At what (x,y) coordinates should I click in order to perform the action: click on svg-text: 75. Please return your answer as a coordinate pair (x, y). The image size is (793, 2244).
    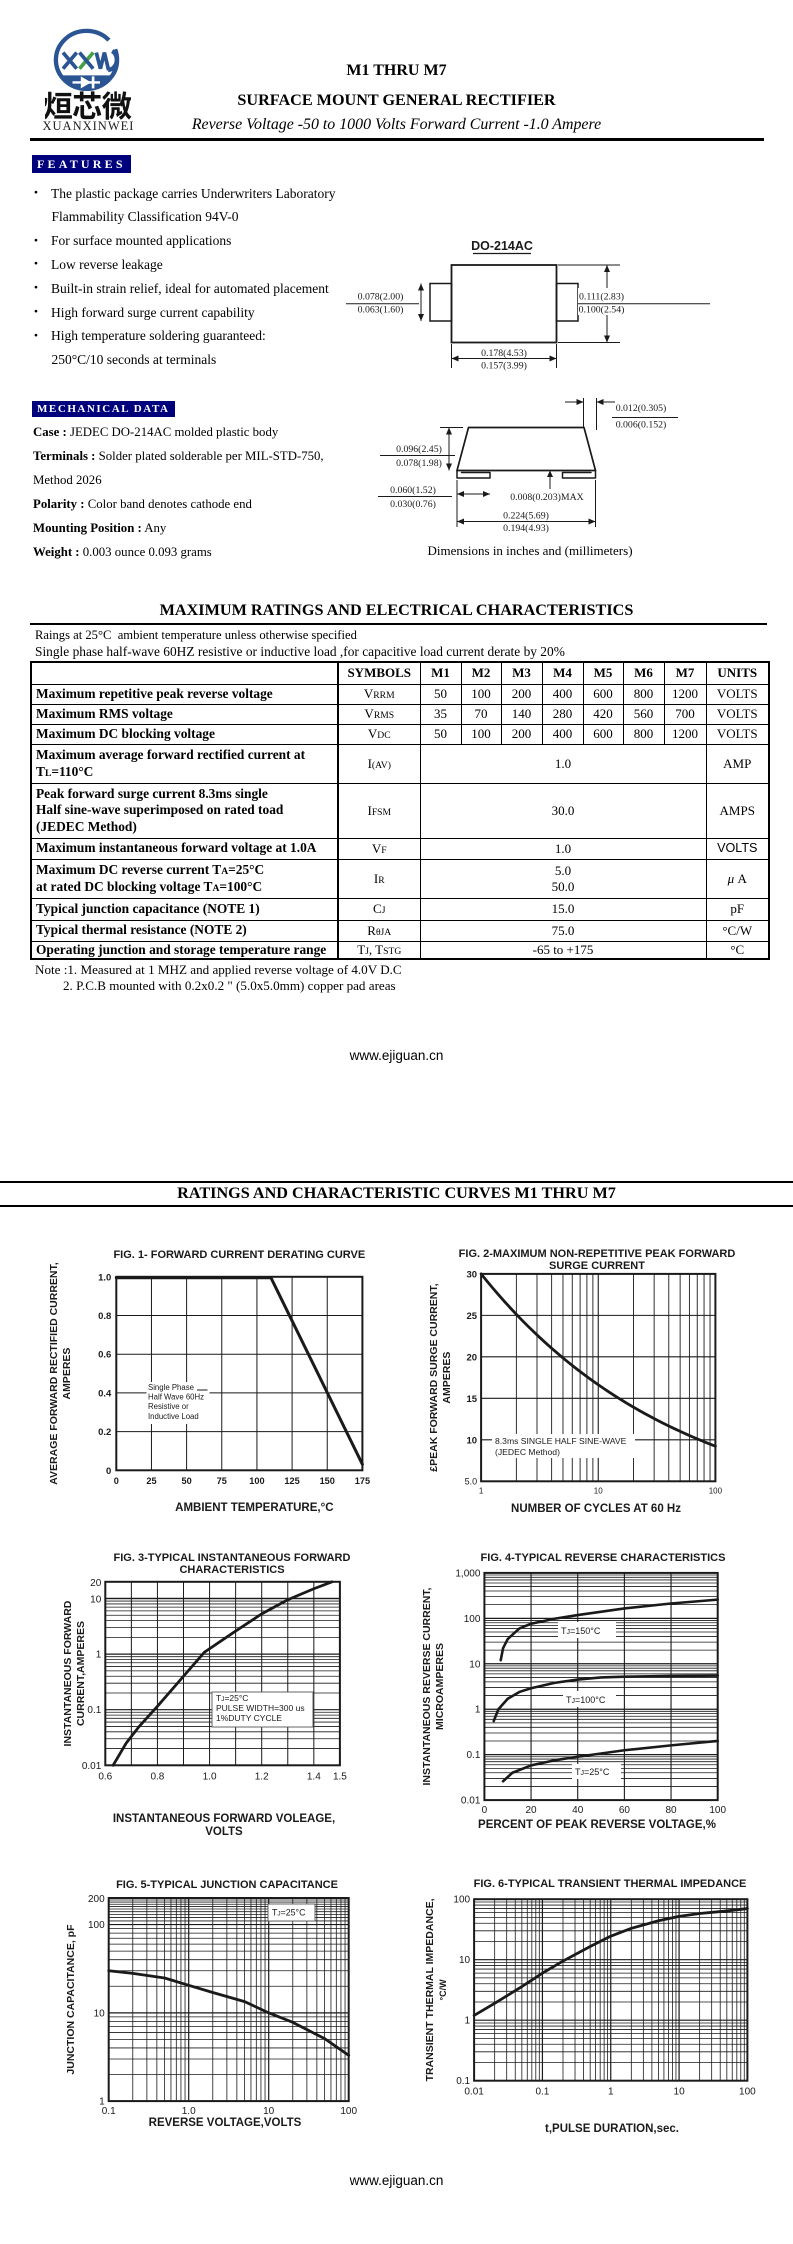
    Looking at the image, I should click on (222, 1481).